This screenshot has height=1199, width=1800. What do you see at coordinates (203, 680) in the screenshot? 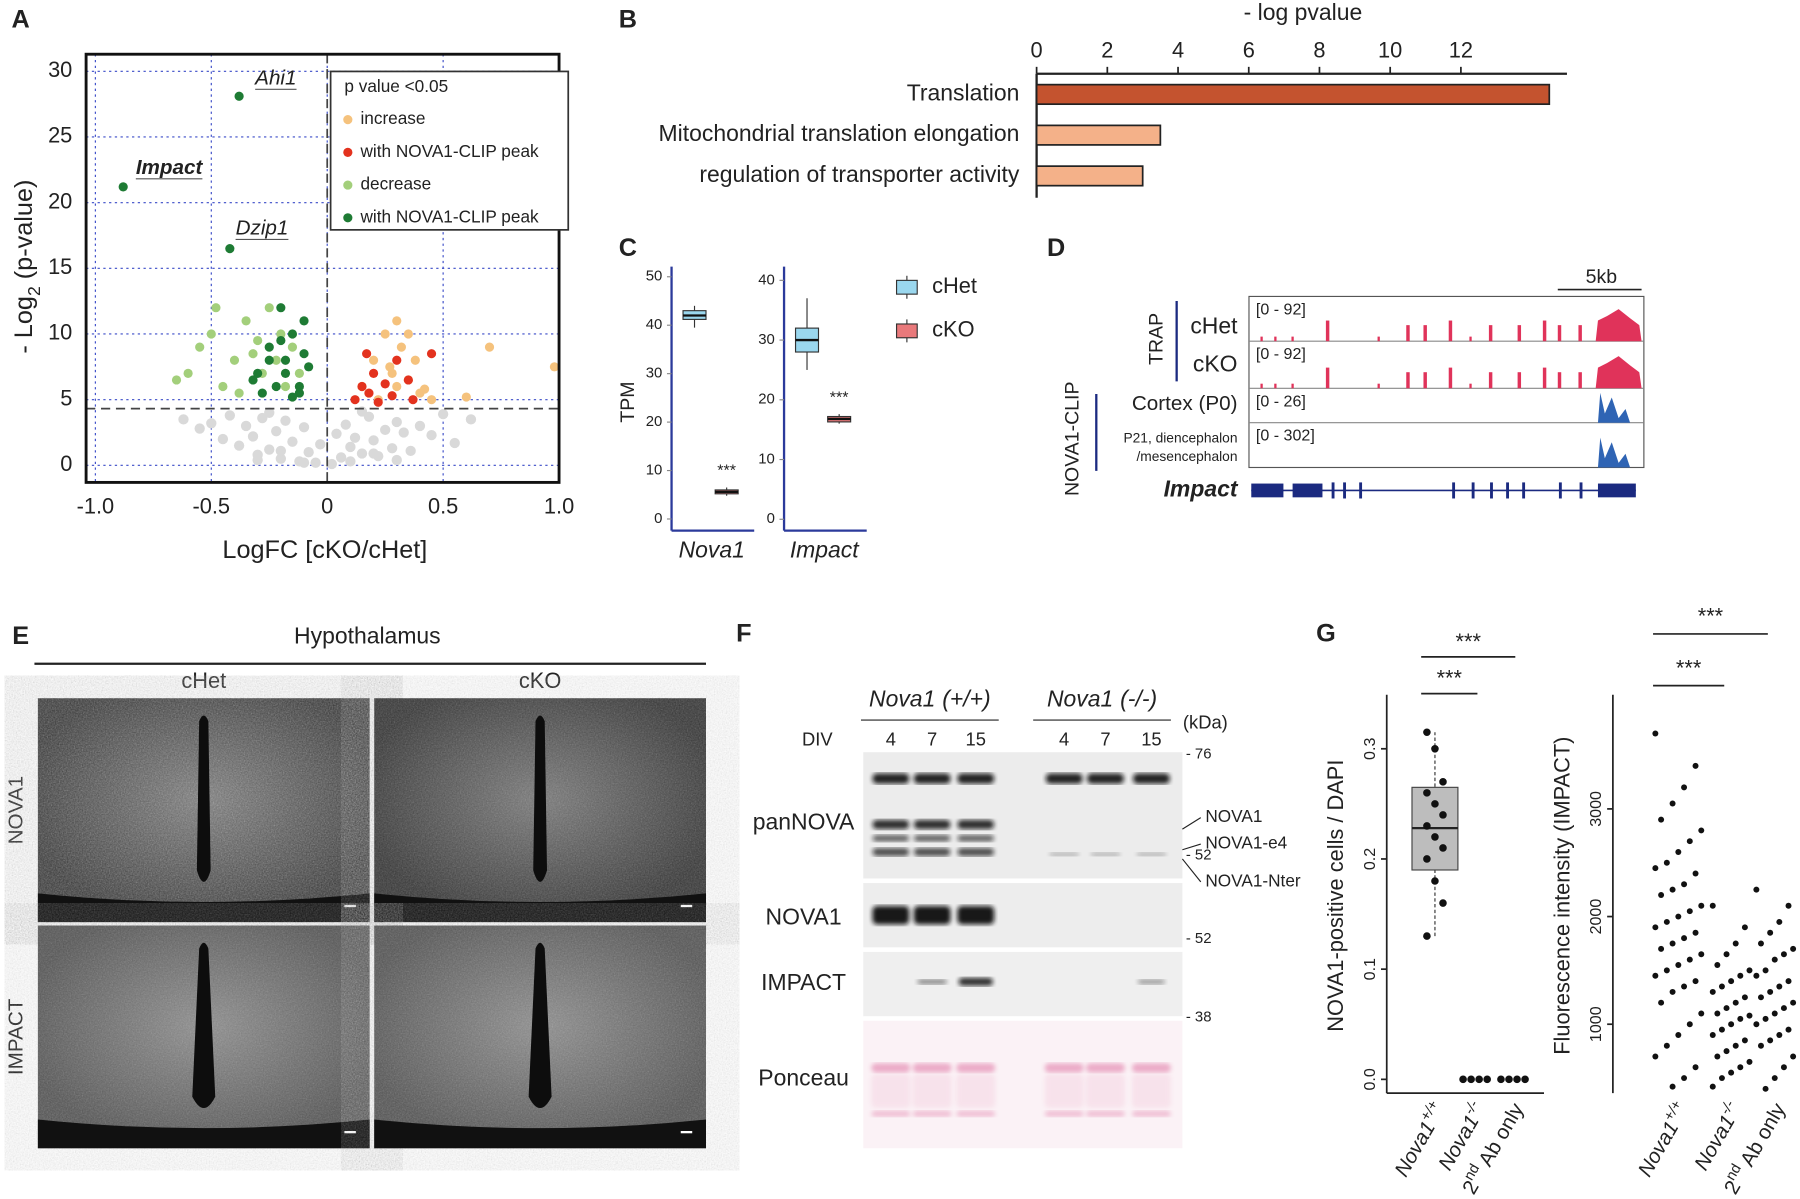
I see `column-label: cHet` at bounding box center [203, 680].